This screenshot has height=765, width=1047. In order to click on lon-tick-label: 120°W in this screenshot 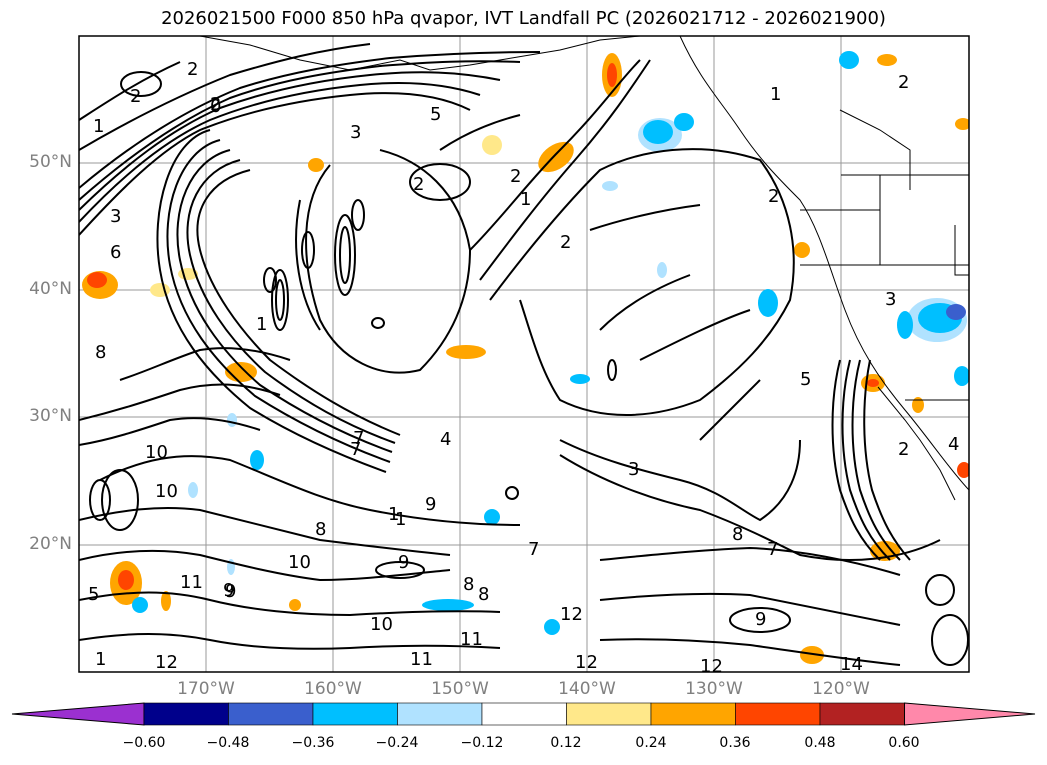, I will do `click(841, 689)`.